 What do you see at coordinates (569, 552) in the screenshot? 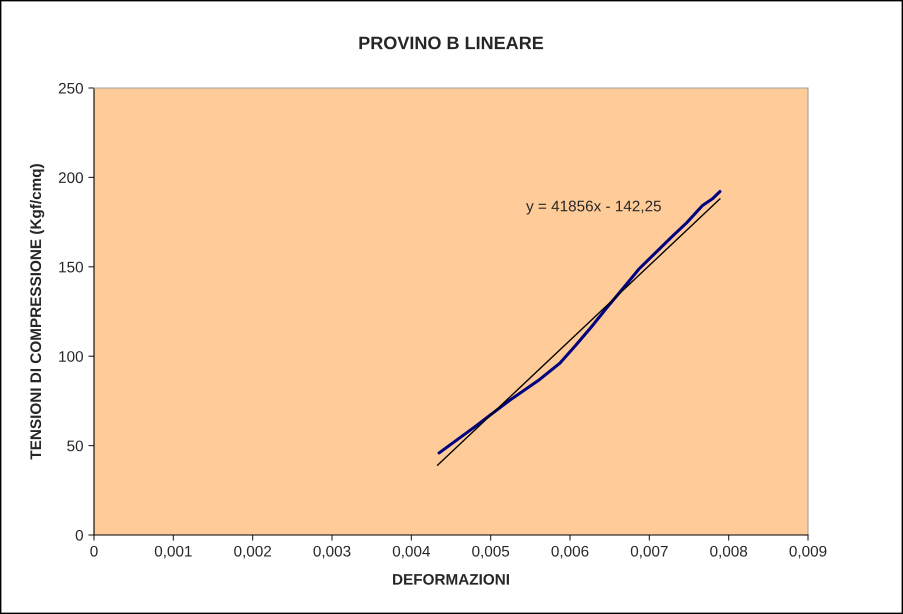
I see `x-tick-label: 0,006` at bounding box center [569, 552].